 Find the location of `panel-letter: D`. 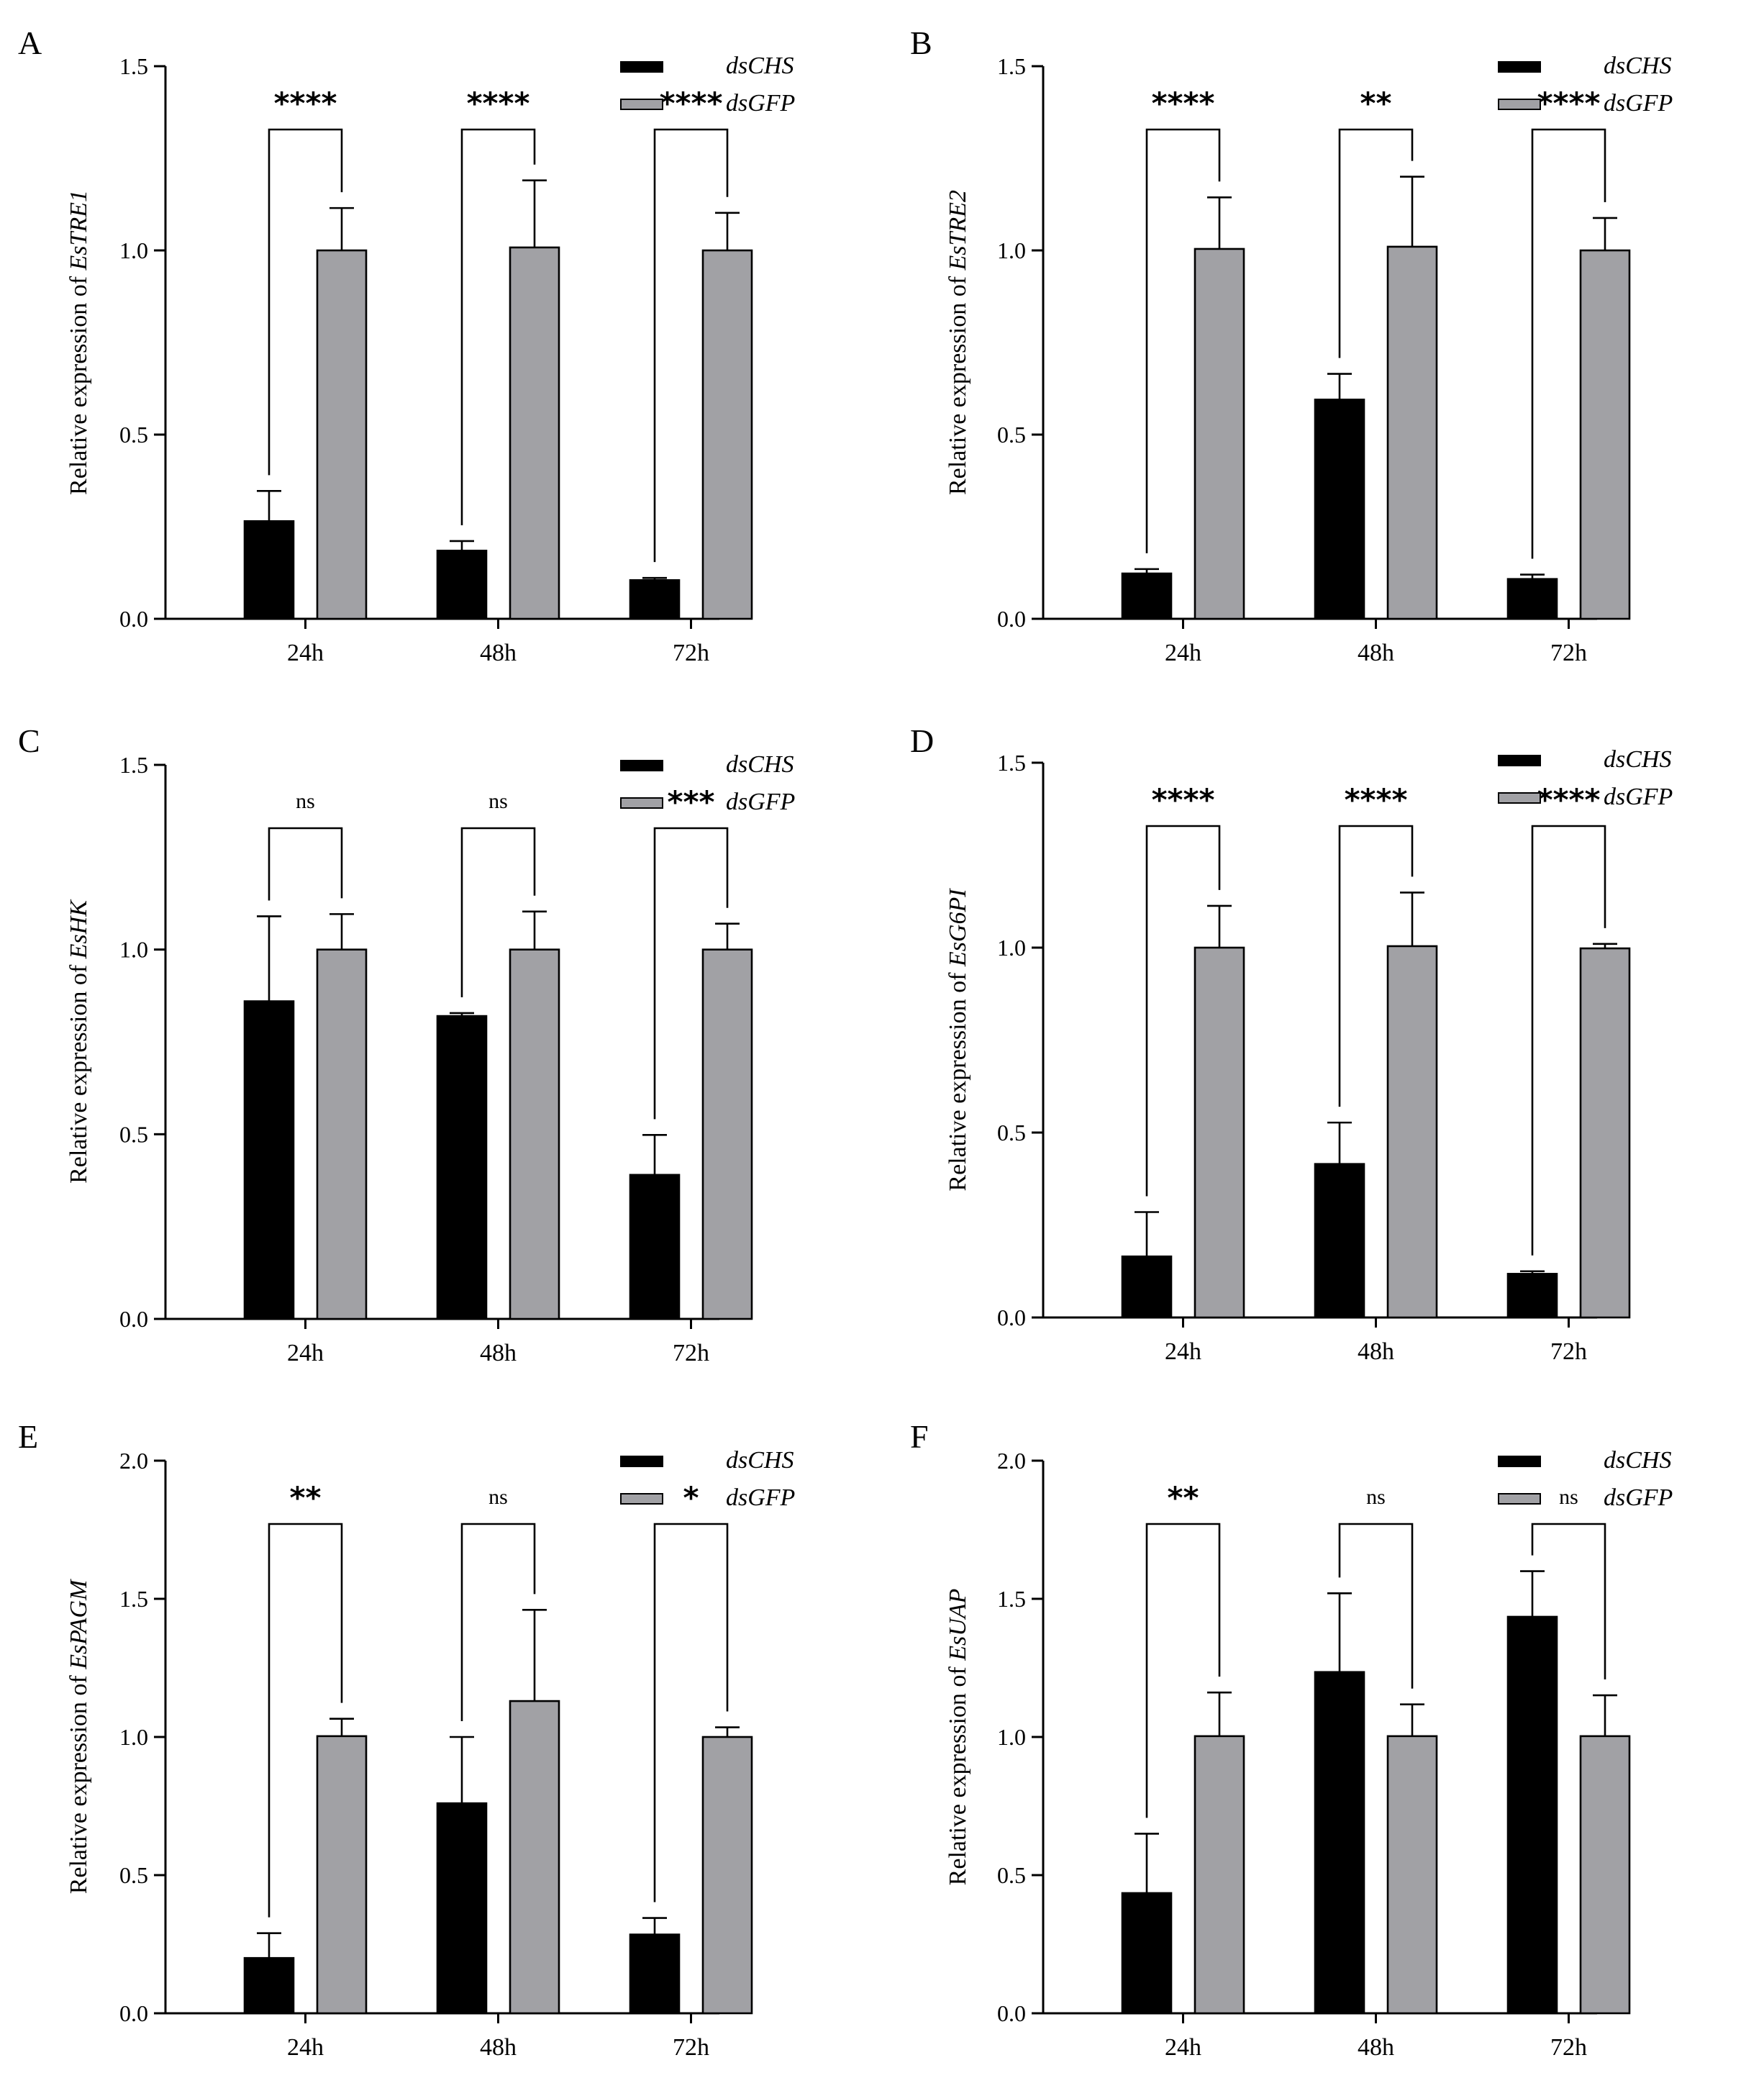

panel-letter: D is located at coordinates (922, 741).